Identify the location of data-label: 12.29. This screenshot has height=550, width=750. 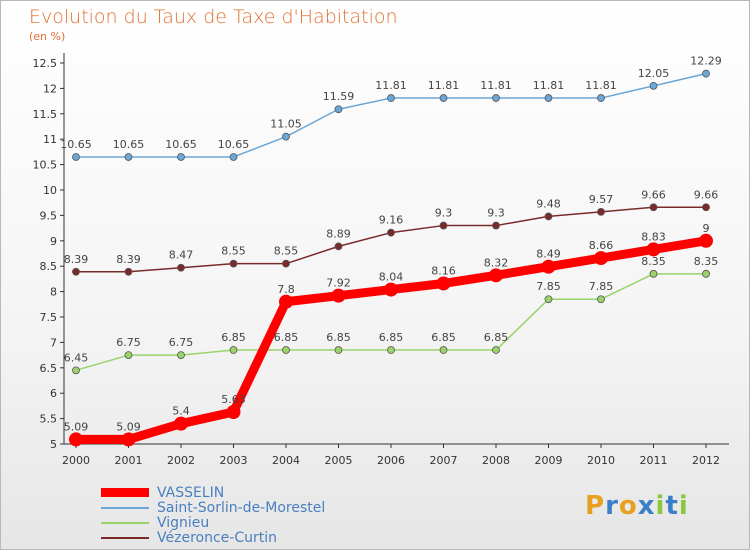
(706, 61).